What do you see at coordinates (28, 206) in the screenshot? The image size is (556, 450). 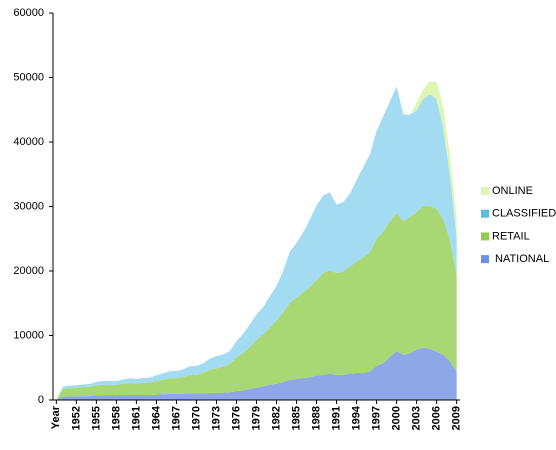 I see `y-tick-label: 30000` at bounding box center [28, 206].